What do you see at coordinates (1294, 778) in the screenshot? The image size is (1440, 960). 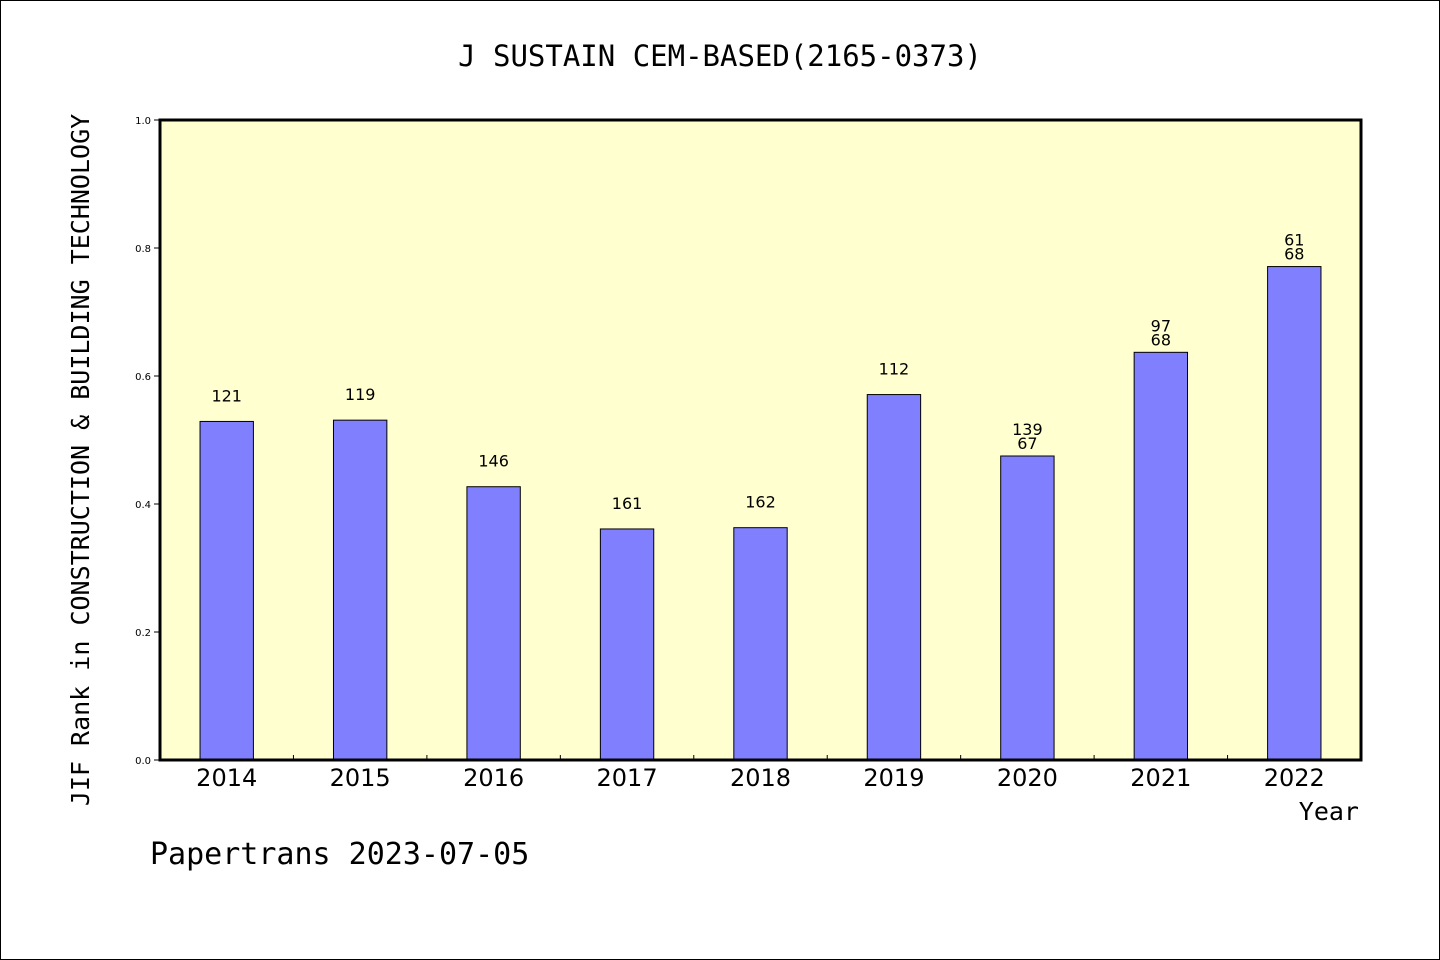 I see `x-tick-label: 2022` at bounding box center [1294, 778].